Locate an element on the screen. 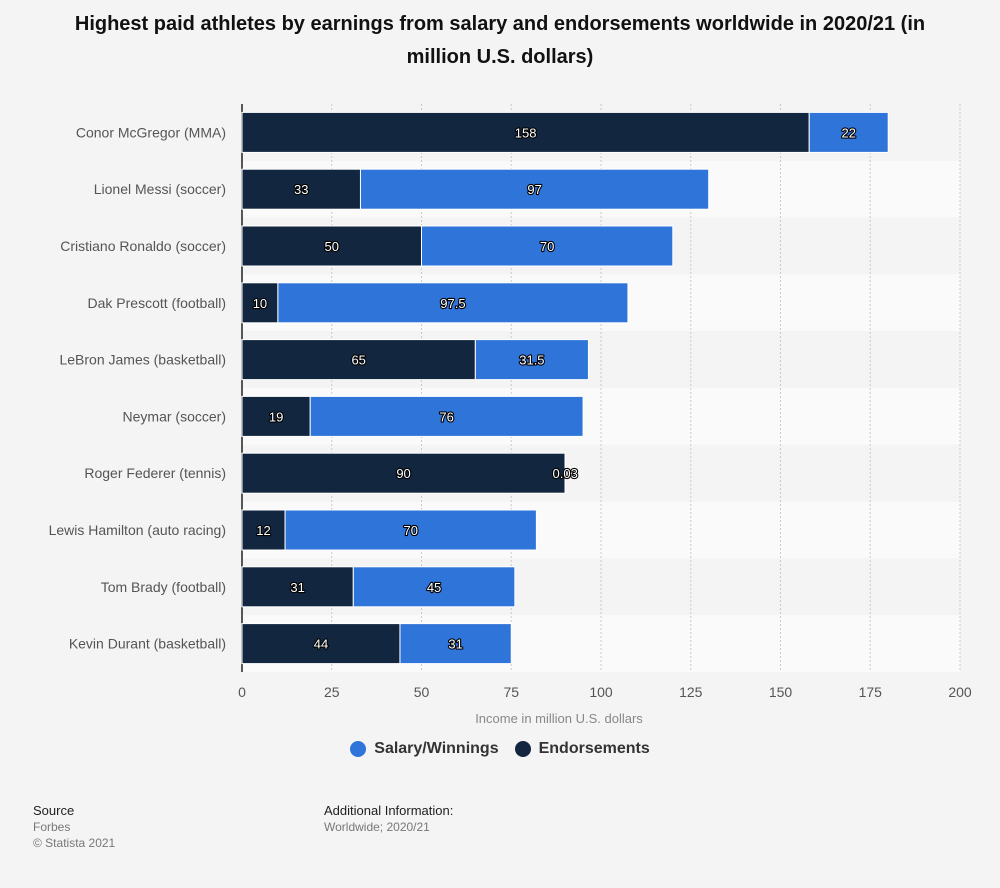 This screenshot has width=1000, height=888. data-label: 76 is located at coordinates (446, 416).